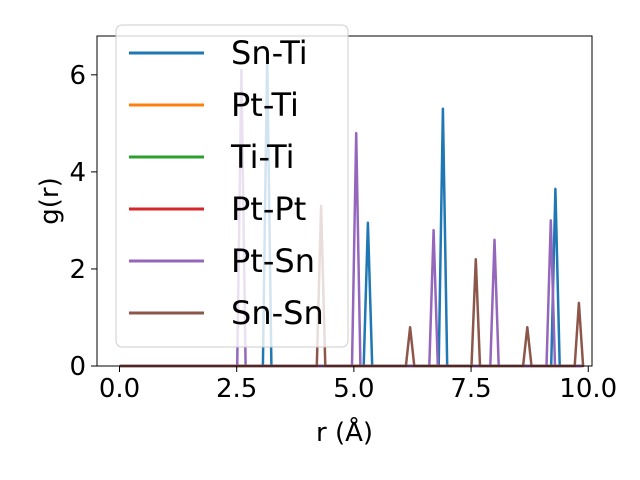 The image size is (640, 480). What do you see at coordinates (83, 221) in the screenshot?
I see `y-axis: 0 2 4 6` at bounding box center [83, 221].